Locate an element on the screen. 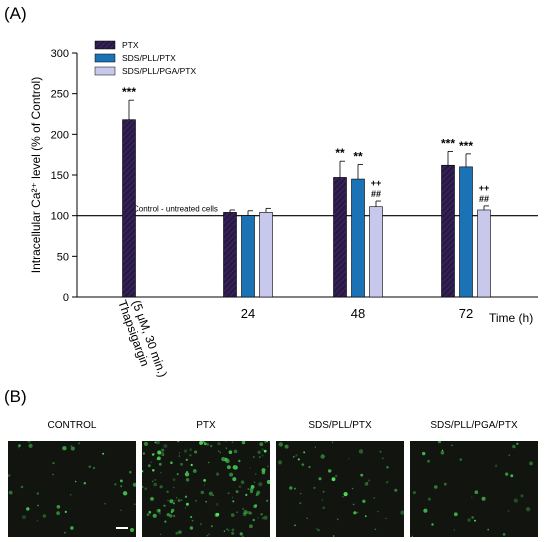  y-tick-label: 0 is located at coordinates (66, 298).